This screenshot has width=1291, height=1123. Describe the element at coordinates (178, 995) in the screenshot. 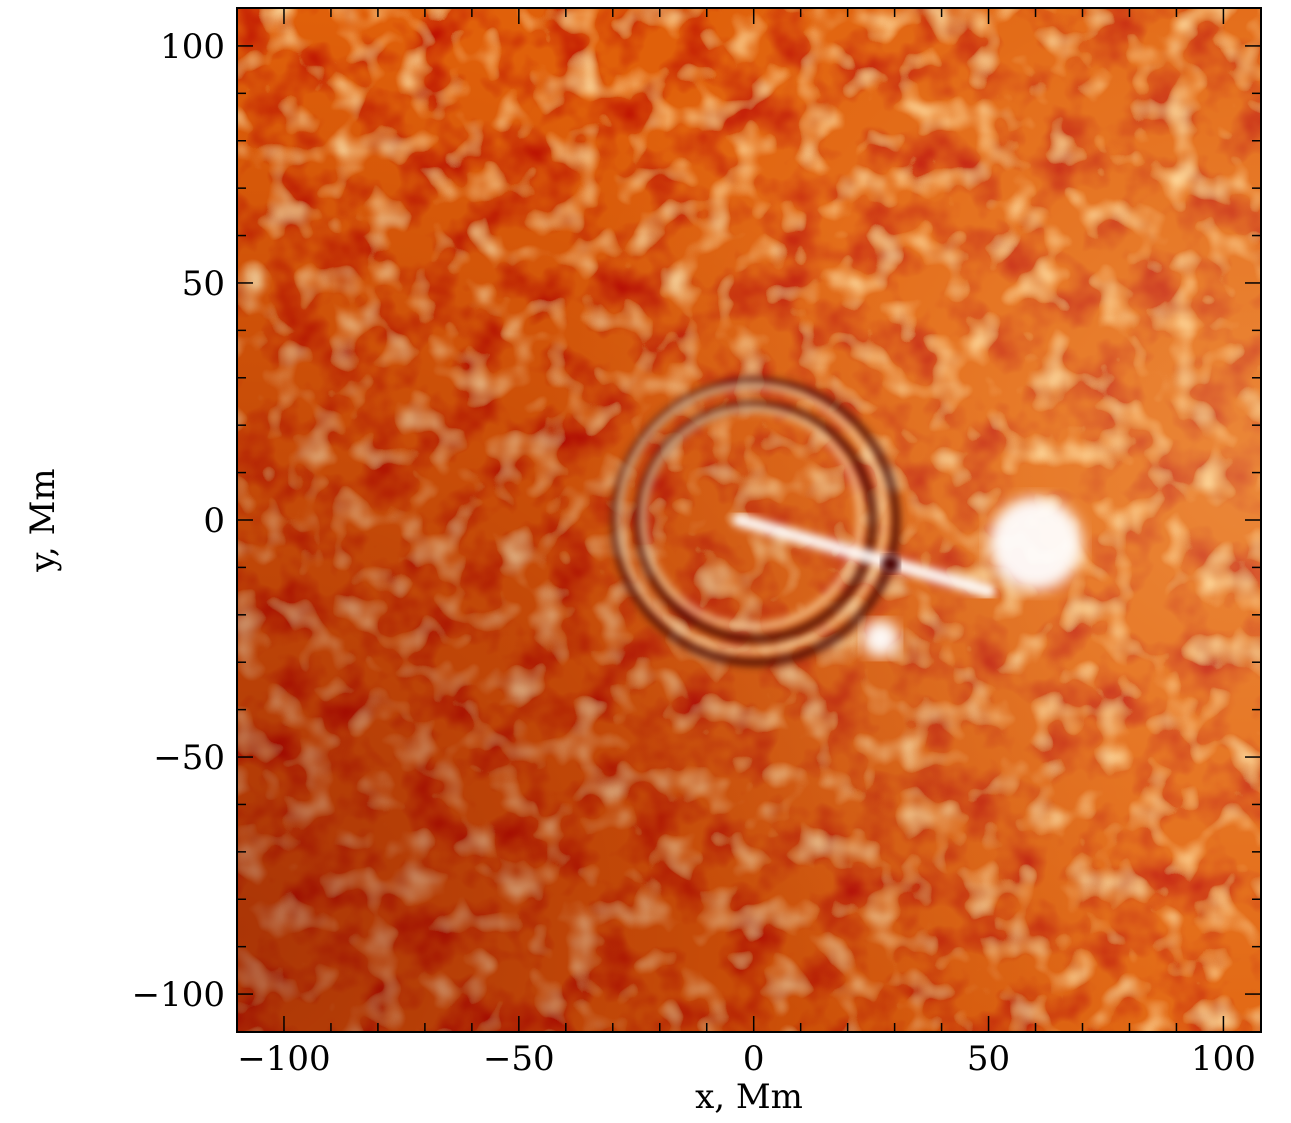

I see `y-tick-label: −100` at that location.